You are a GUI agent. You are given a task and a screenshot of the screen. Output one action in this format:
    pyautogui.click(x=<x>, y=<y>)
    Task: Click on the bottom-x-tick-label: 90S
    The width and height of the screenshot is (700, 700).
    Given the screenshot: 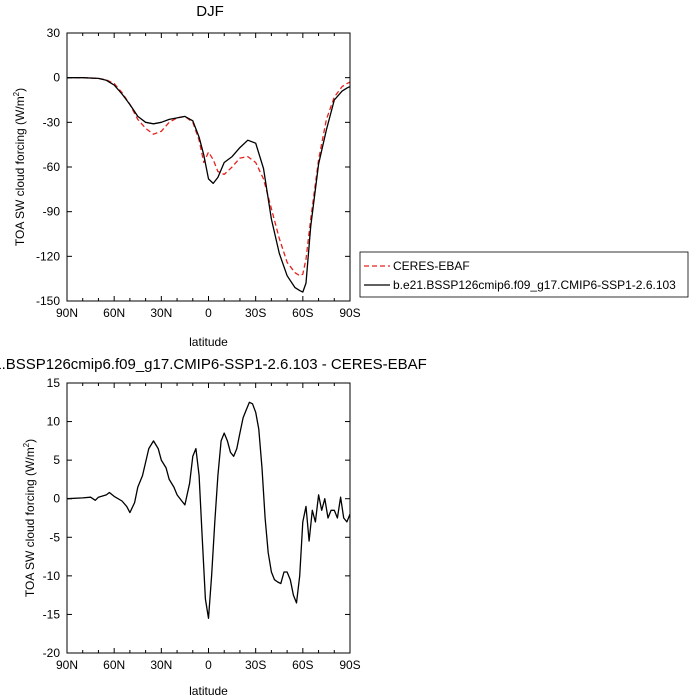 What is the action you would take?
    pyautogui.click(x=349, y=665)
    